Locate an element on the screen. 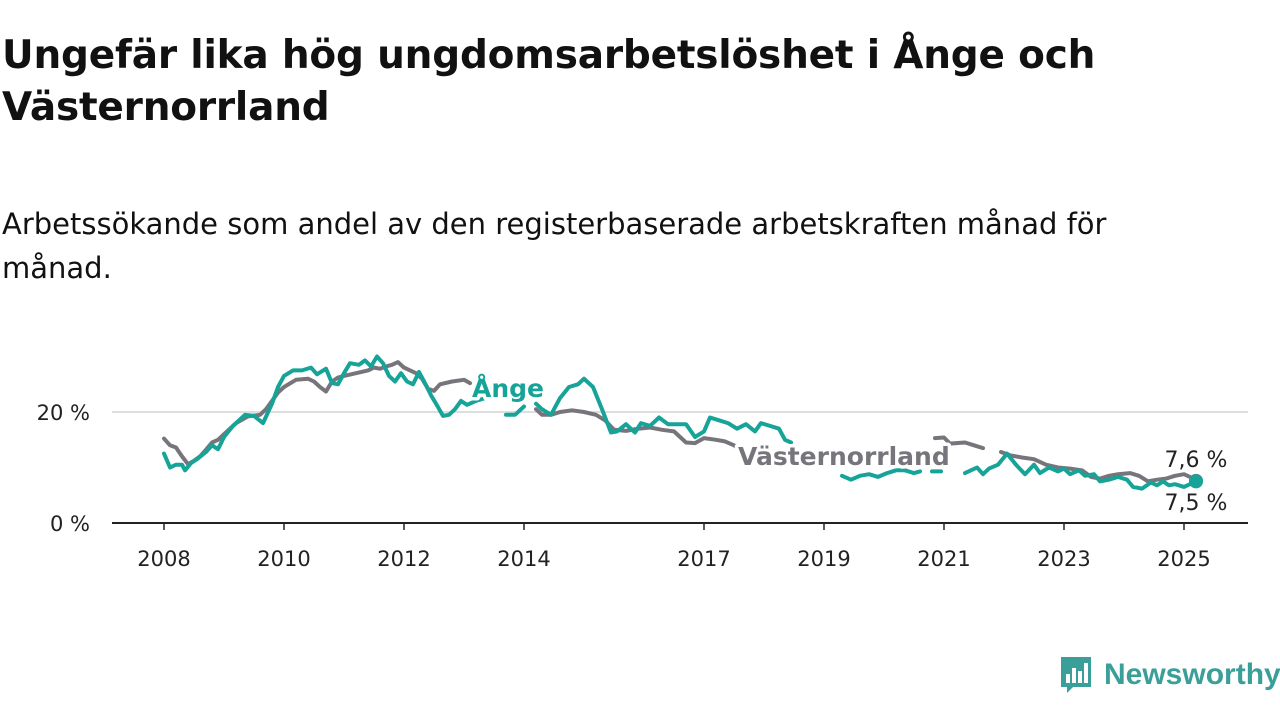  series-label-vasternorrland-halo: Västernorrland is located at coordinates (844, 456).